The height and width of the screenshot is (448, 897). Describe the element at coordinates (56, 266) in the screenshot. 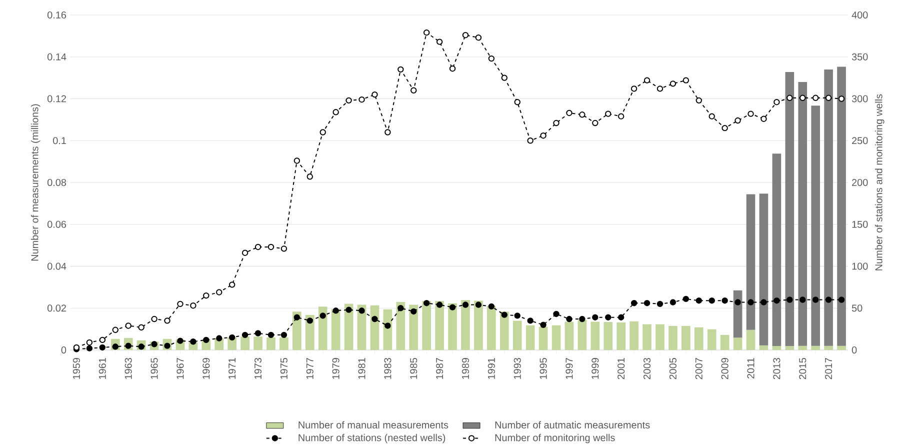

I see `y-tick-label: 0.04` at that location.